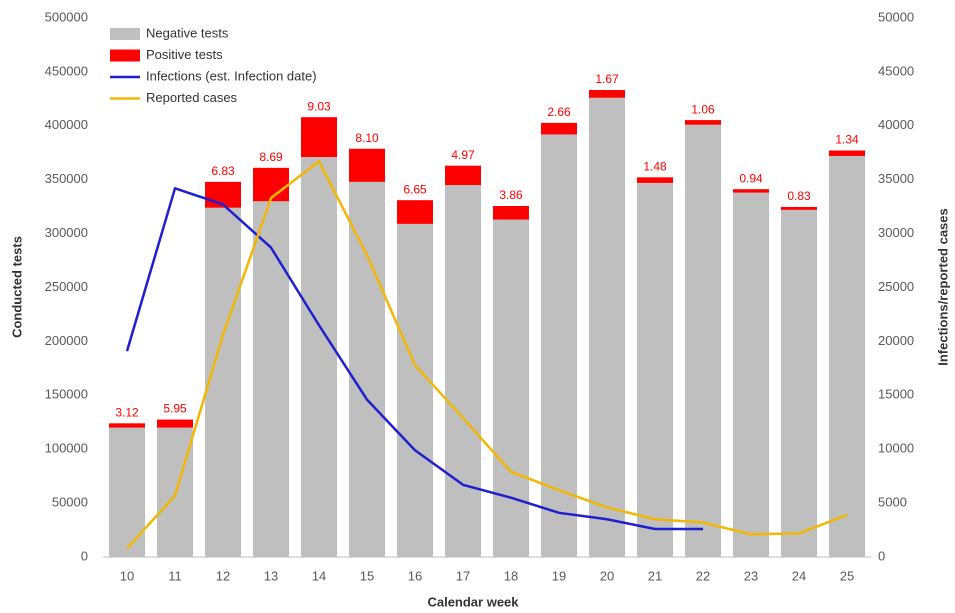  I want to click on rate-label: 3.86, so click(511, 195).